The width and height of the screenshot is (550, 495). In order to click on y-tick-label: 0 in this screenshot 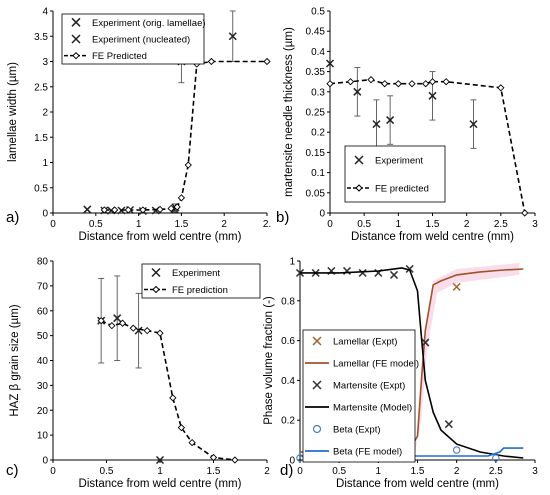, I will do `click(322, 214)`.